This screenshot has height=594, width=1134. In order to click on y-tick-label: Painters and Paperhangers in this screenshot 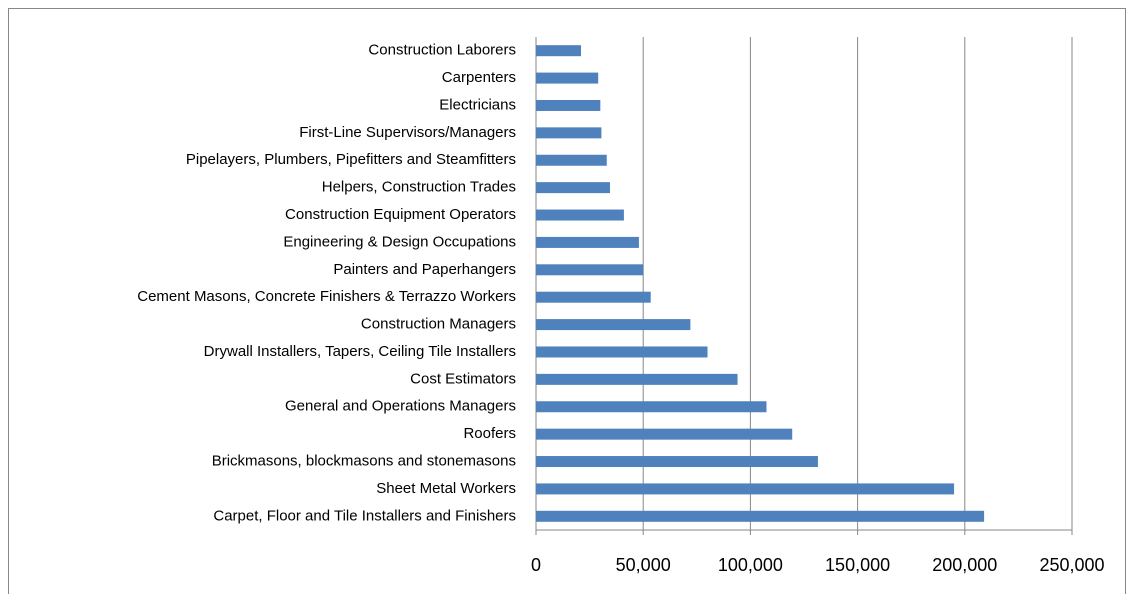, I will do `click(424, 269)`.